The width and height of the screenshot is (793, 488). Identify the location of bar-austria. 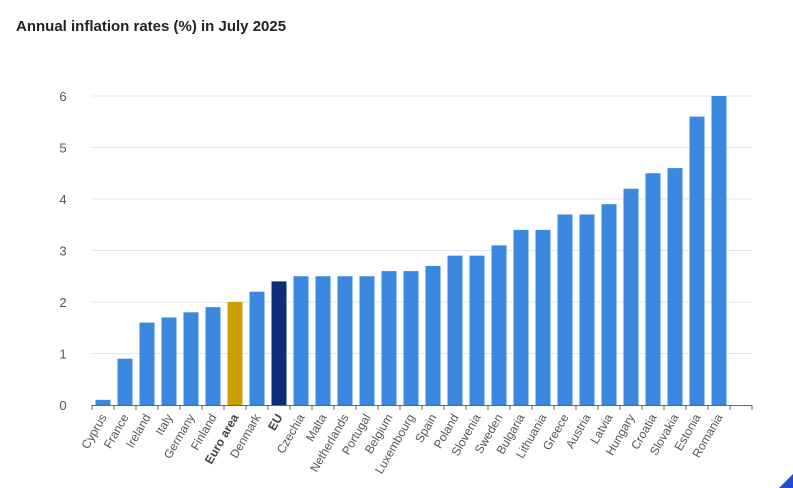
(587, 309).